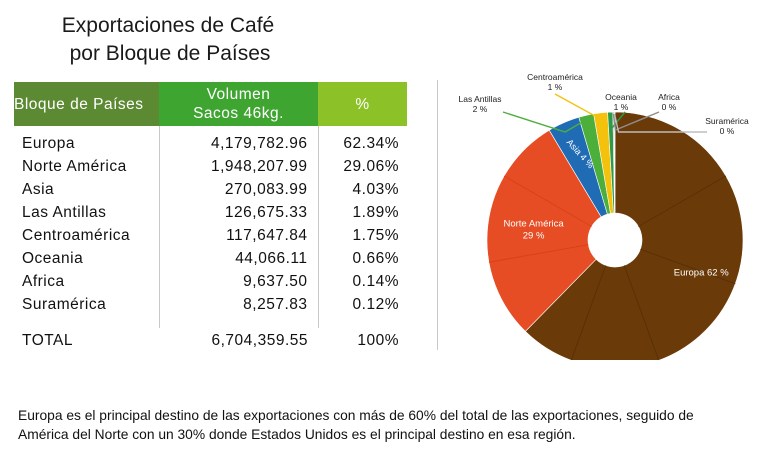 The image size is (768, 461). Describe the element at coordinates (669, 97) in the screenshot. I see `label-africa-name: Africa` at that location.